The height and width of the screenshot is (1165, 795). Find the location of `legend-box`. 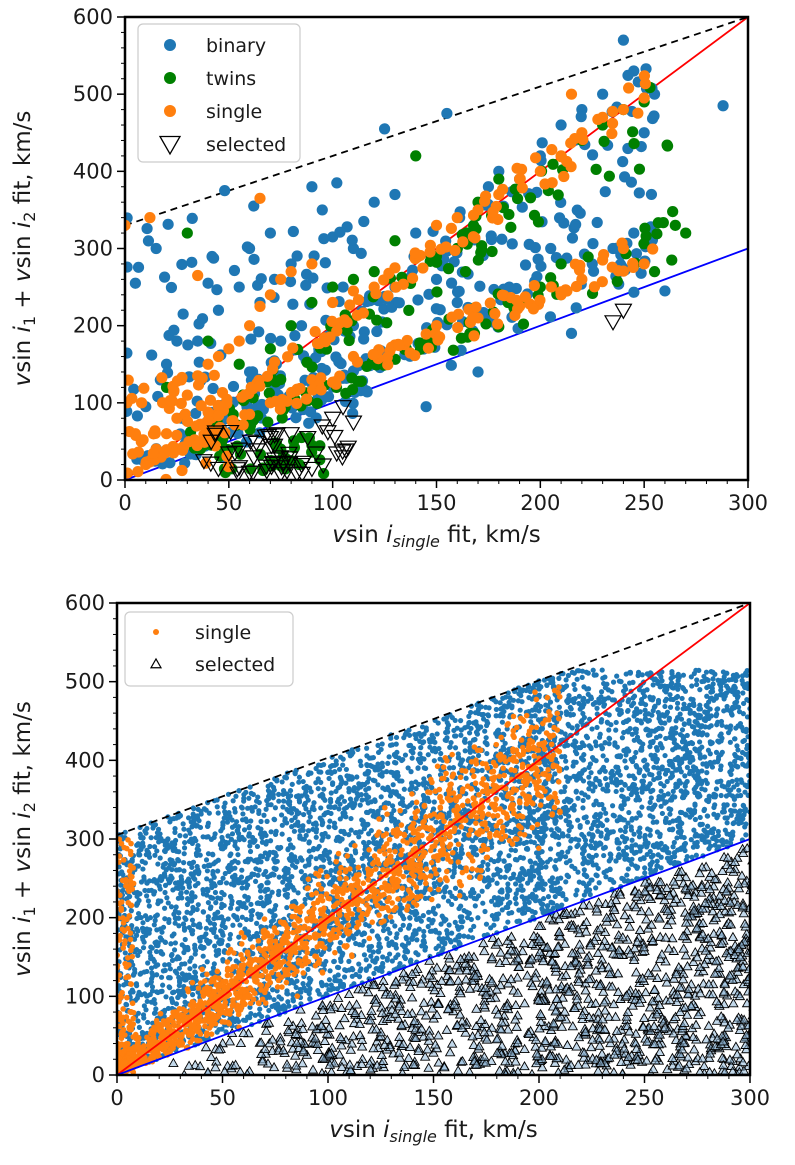

legend-box is located at coordinates (219, 93).